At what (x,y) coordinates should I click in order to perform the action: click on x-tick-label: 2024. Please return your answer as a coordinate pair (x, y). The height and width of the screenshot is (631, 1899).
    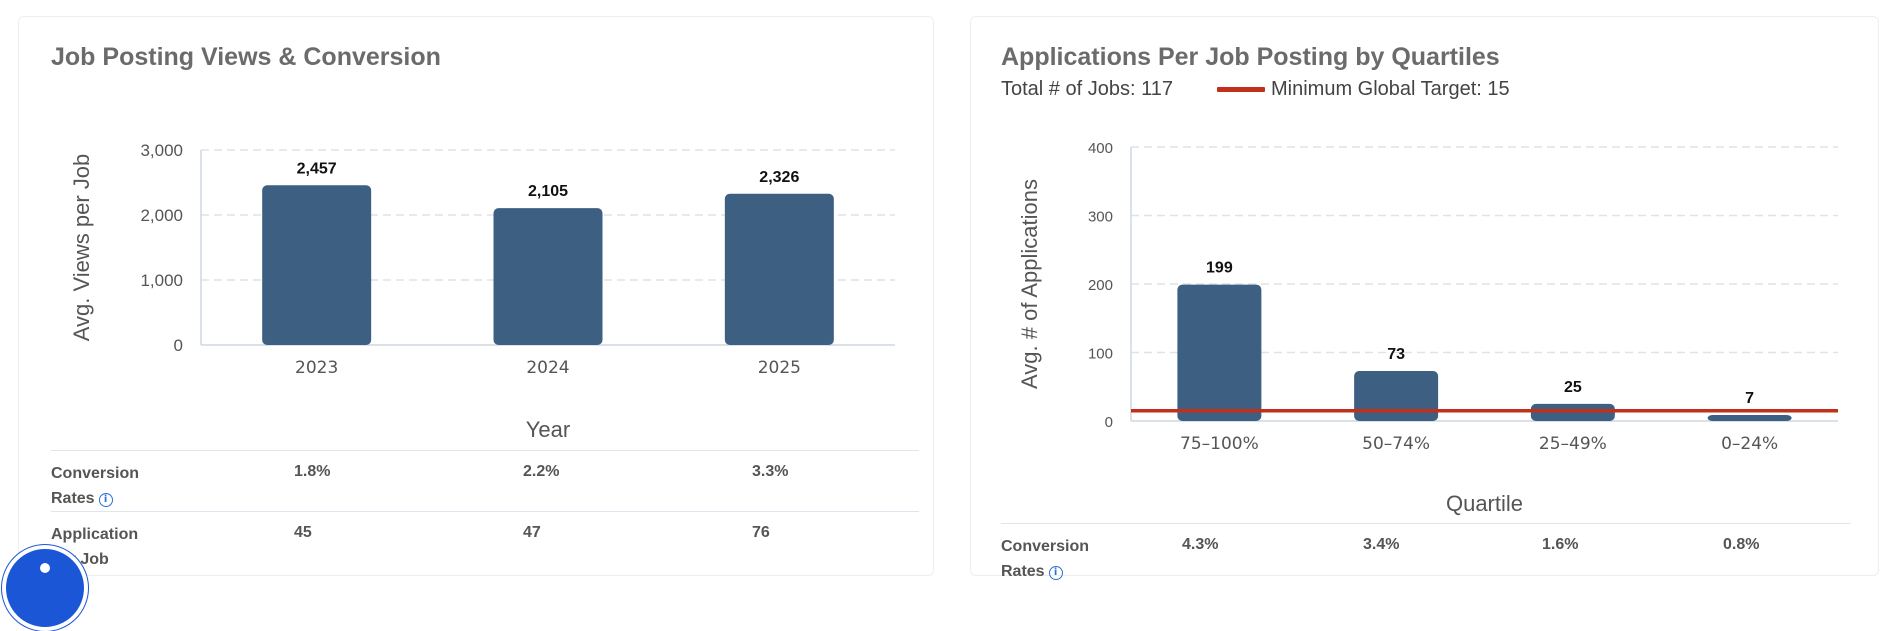
    Looking at the image, I should click on (547, 368).